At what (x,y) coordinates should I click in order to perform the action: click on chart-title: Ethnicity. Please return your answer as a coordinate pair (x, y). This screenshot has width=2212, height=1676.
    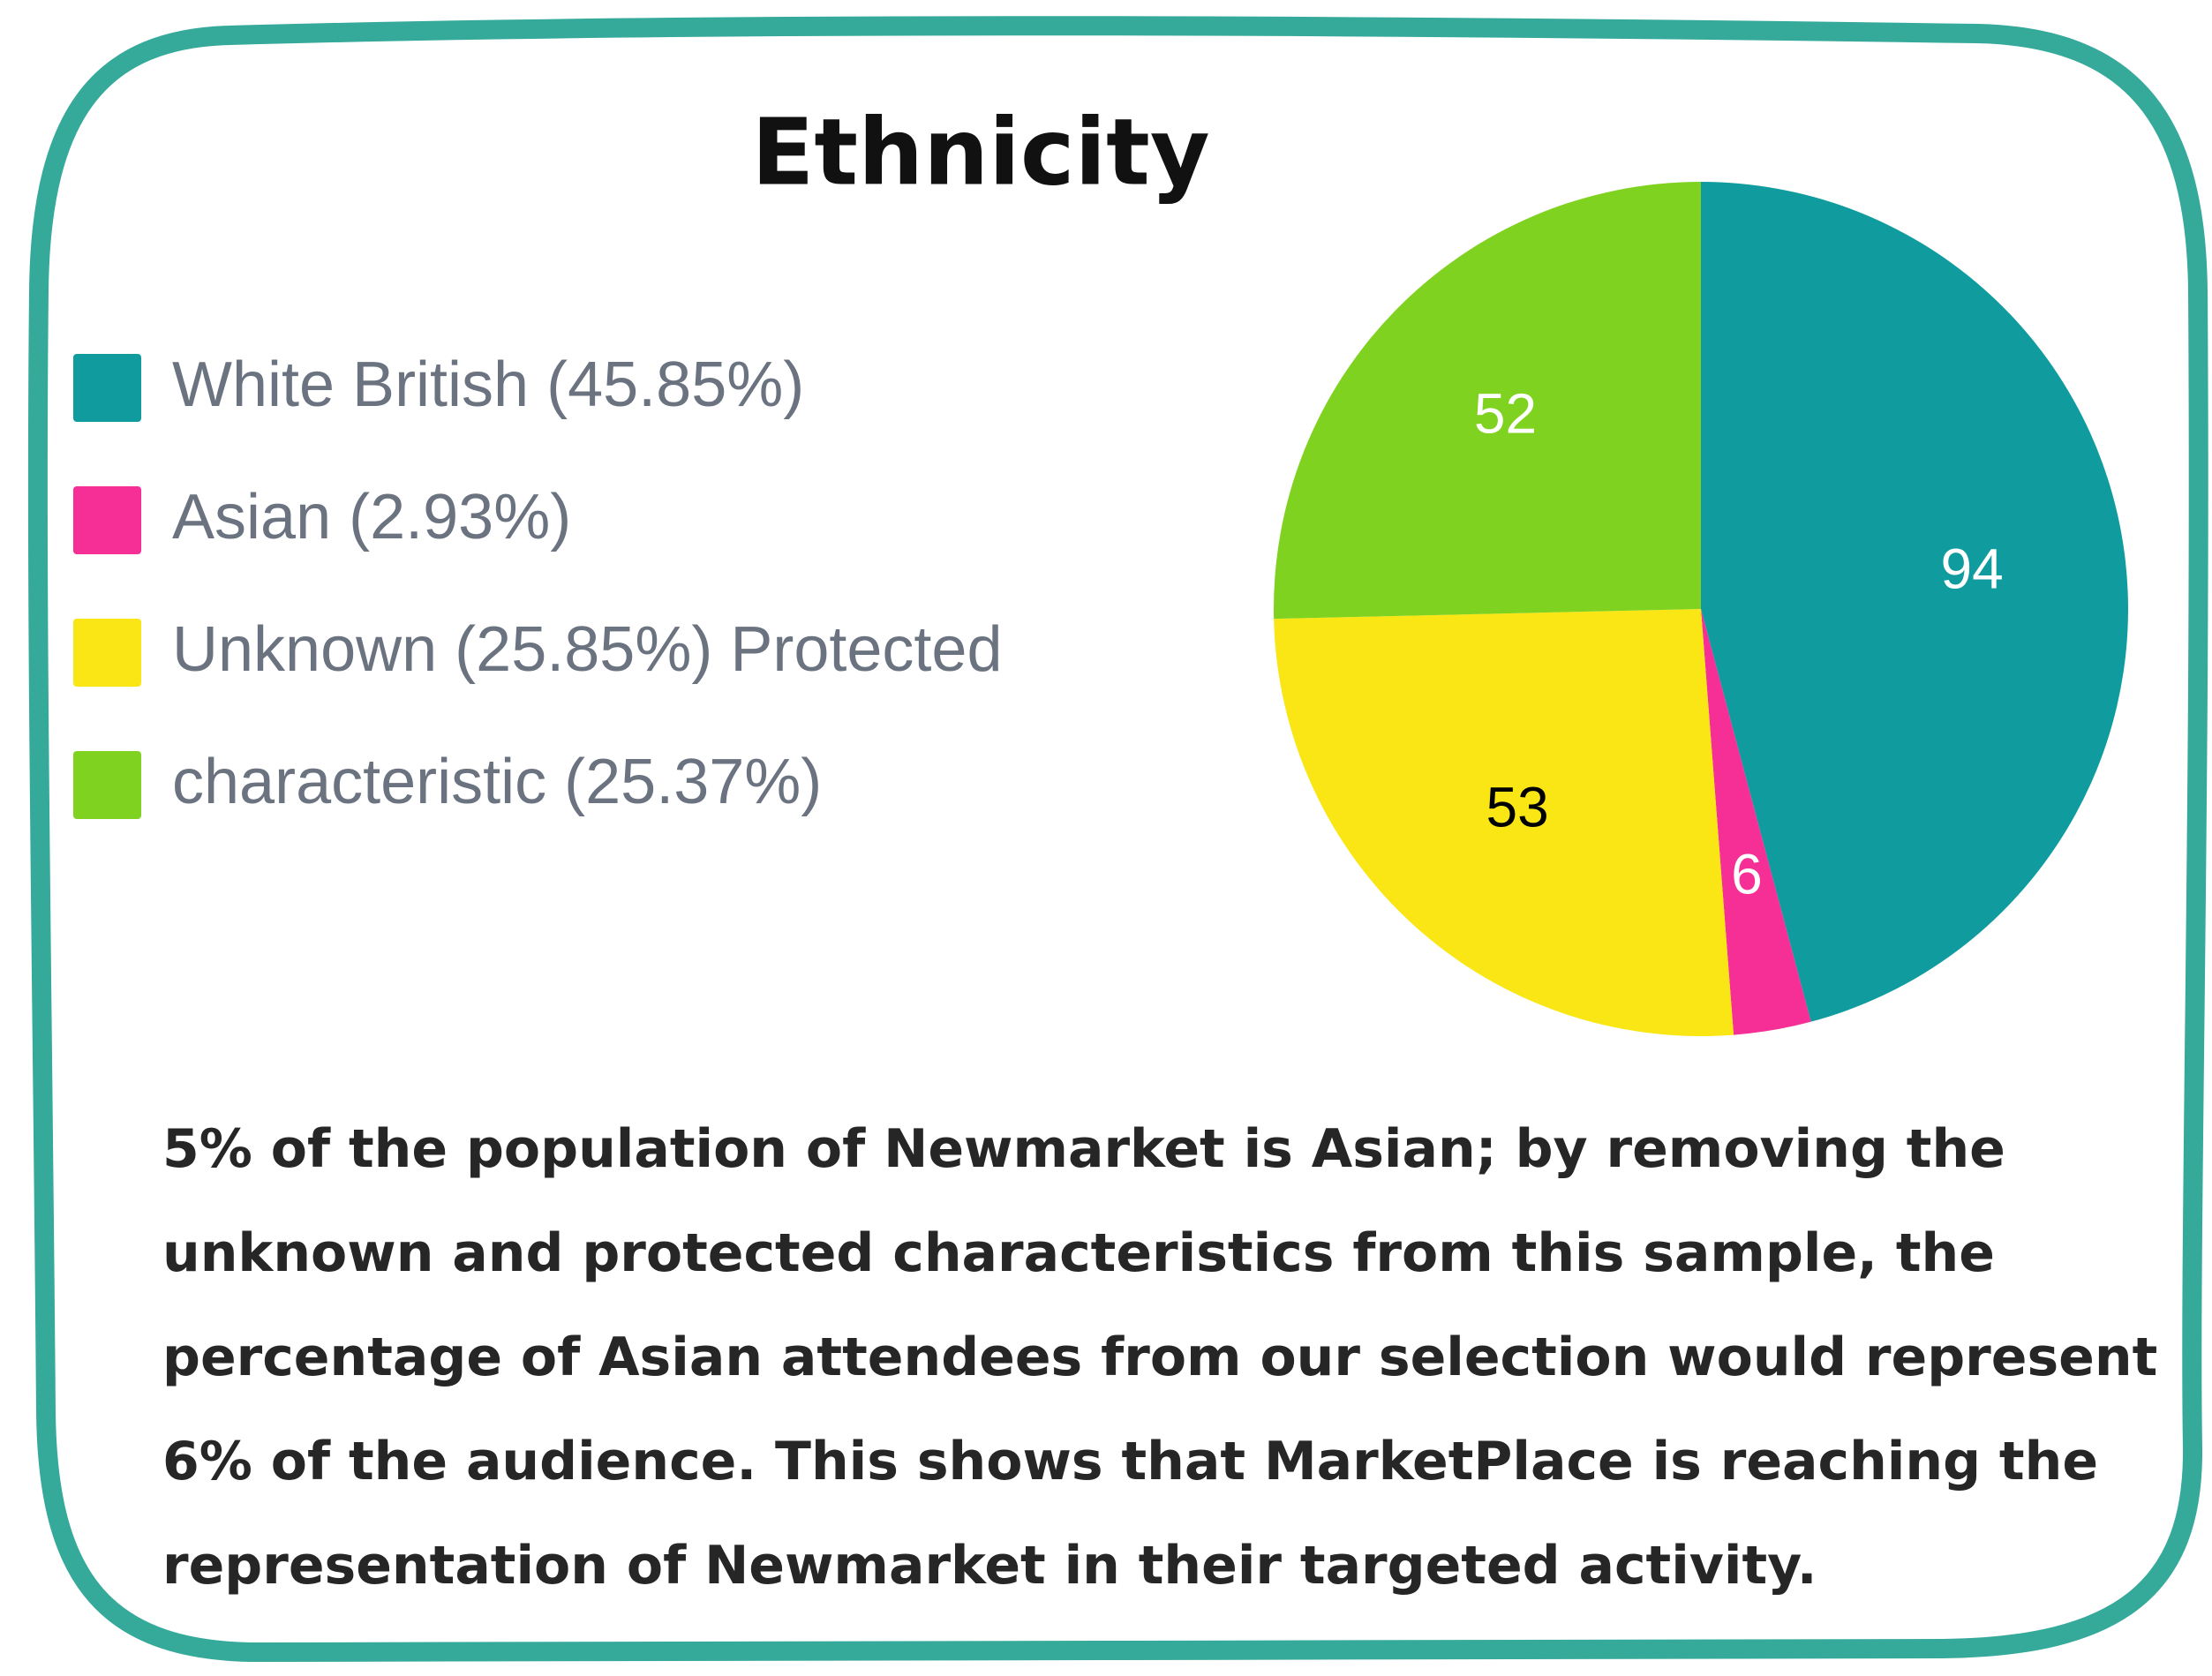
    Looking at the image, I should click on (980, 152).